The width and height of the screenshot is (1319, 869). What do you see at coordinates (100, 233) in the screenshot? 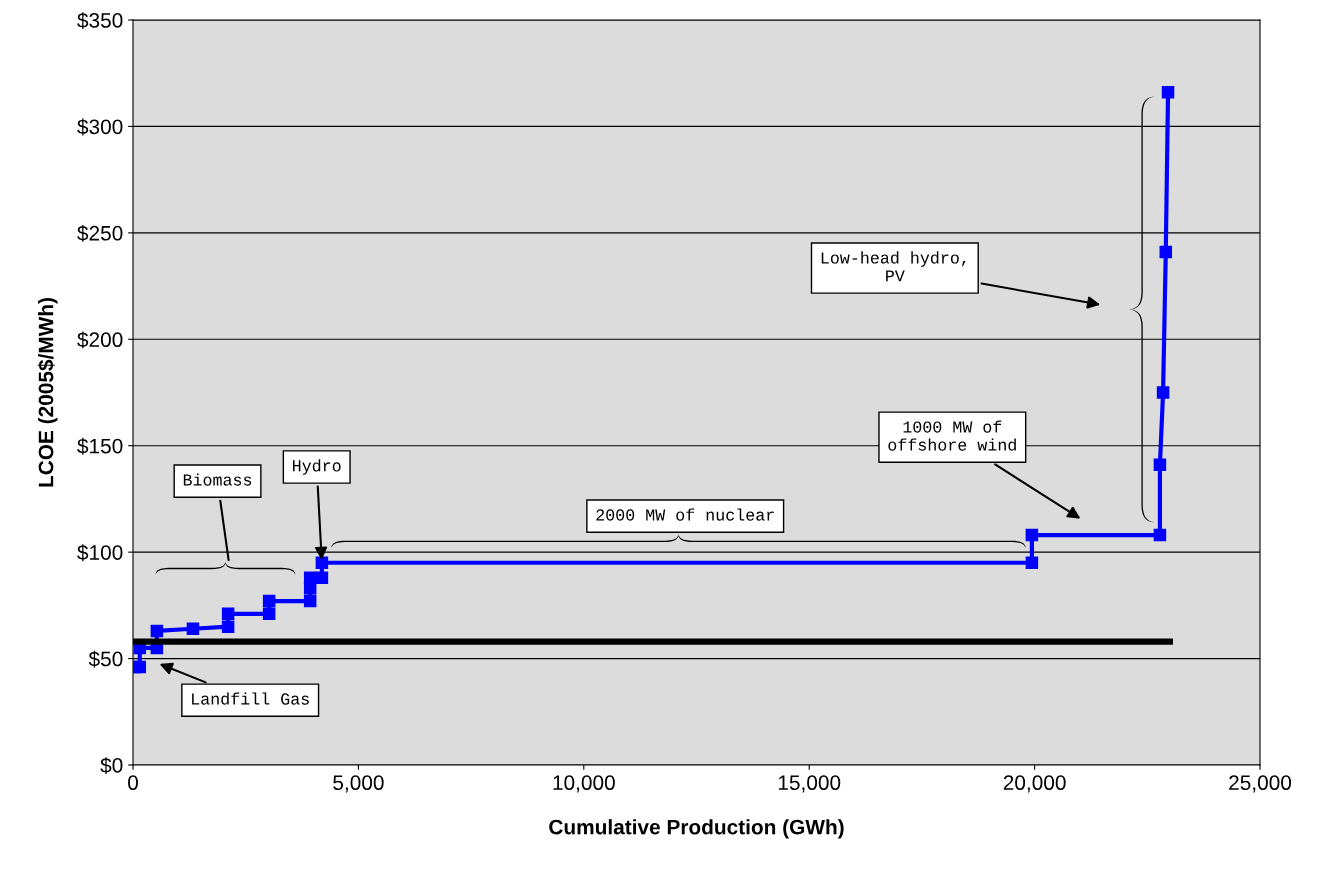
I see `y-tick-label: $250` at bounding box center [100, 233].